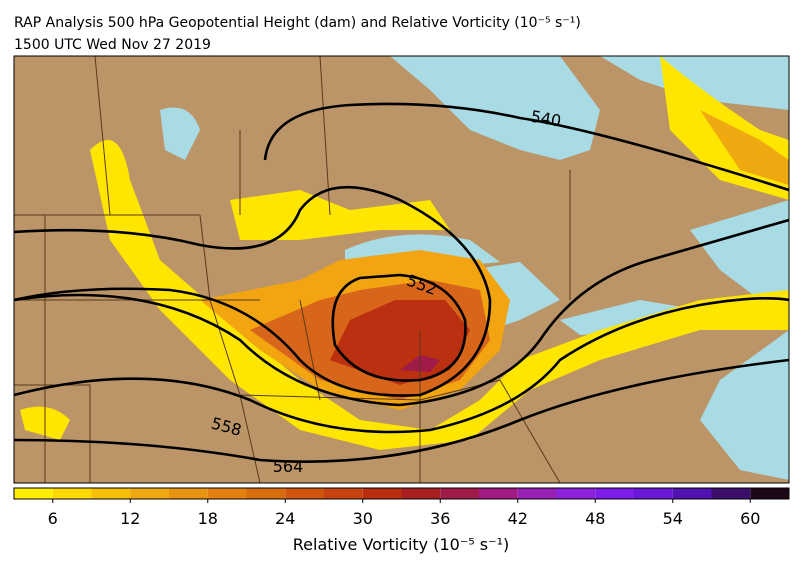 The image size is (802, 566). Describe the element at coordinates (673, 518) in the screenshot. I see `colorbar-tick-label: 54` at that location.